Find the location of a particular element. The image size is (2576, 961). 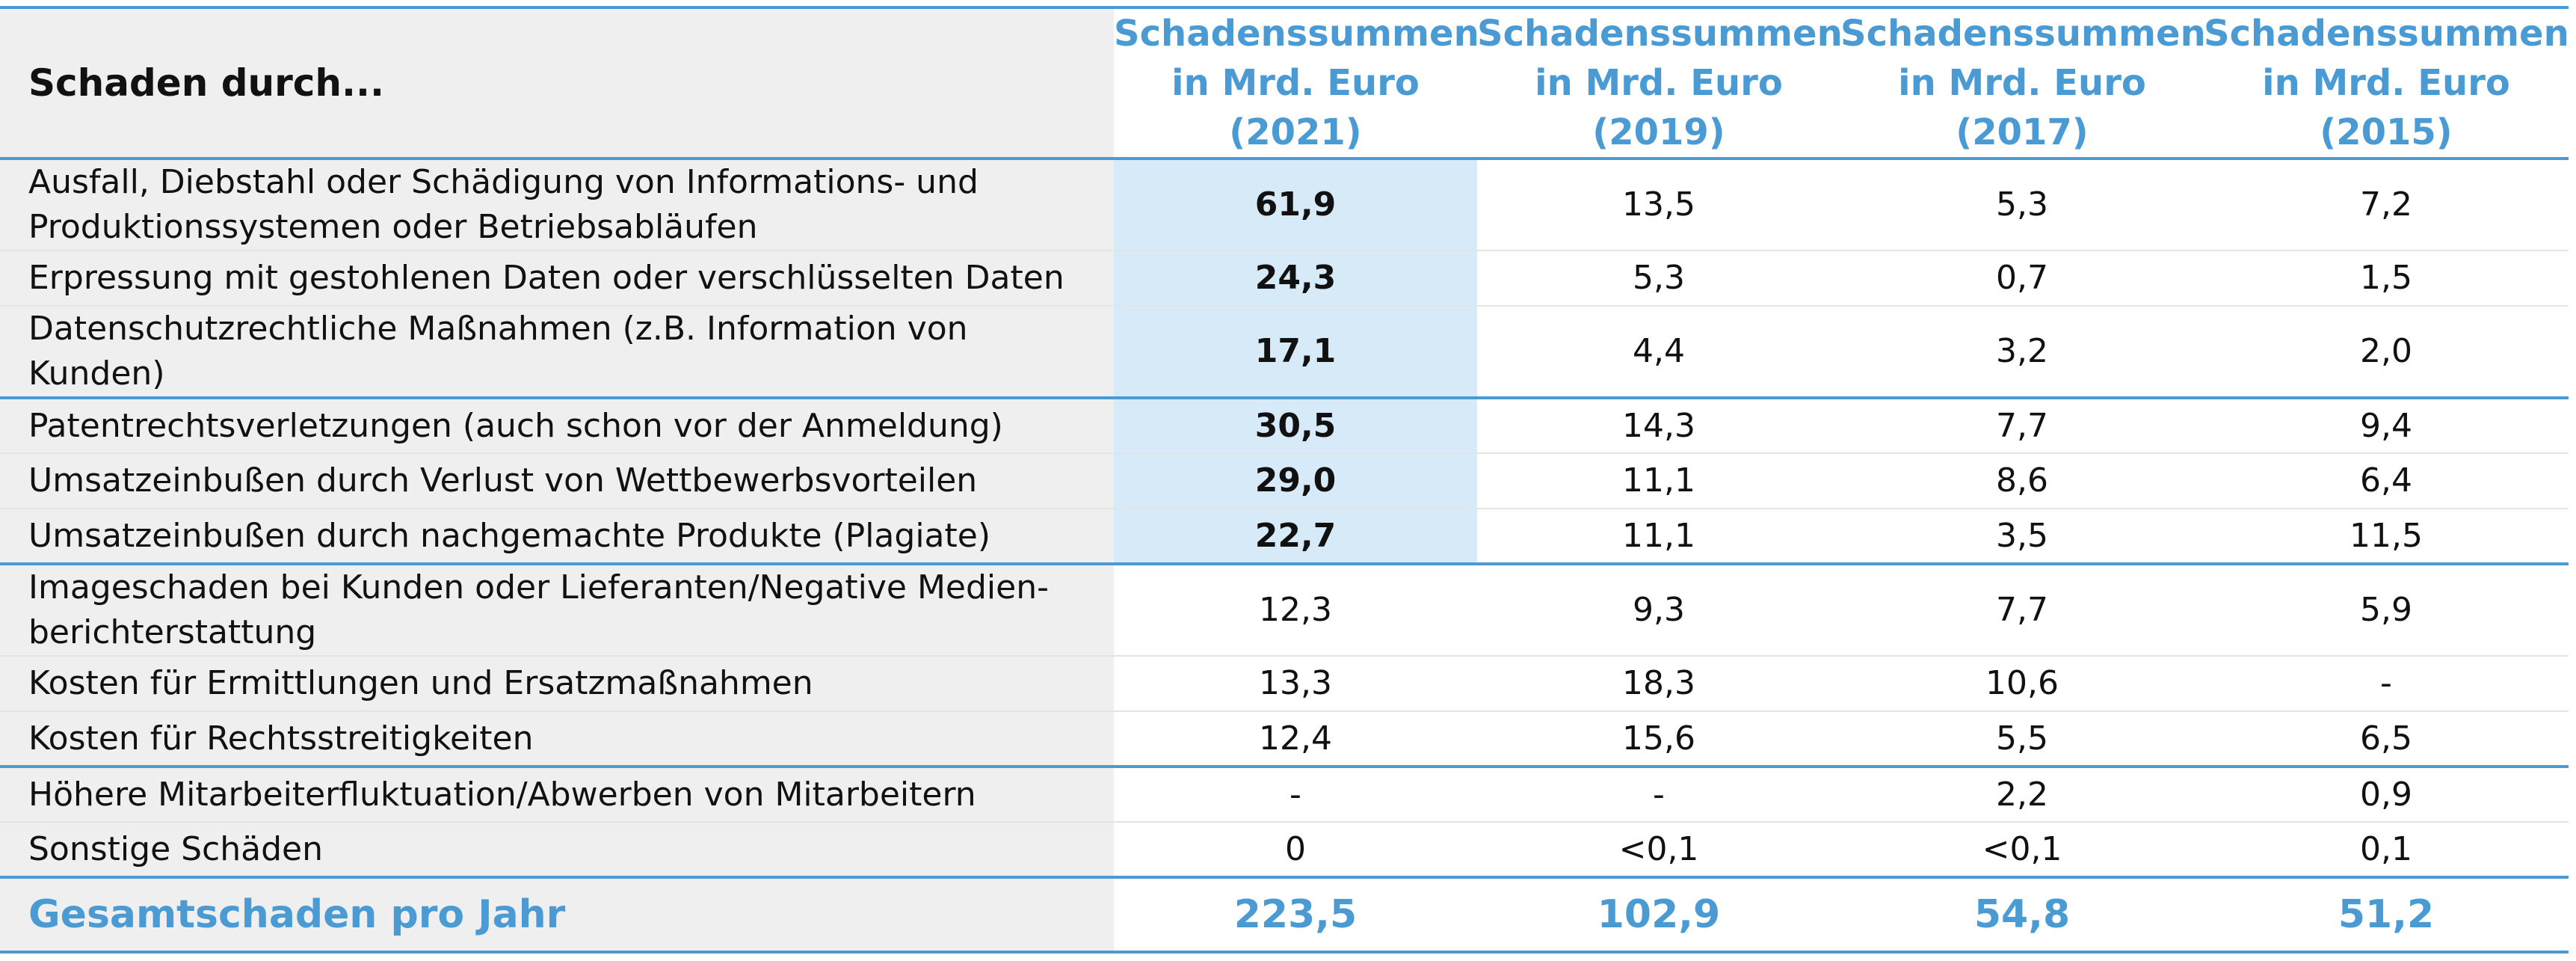

value-cell: 4,4 is located at coordinates (1658, 351).